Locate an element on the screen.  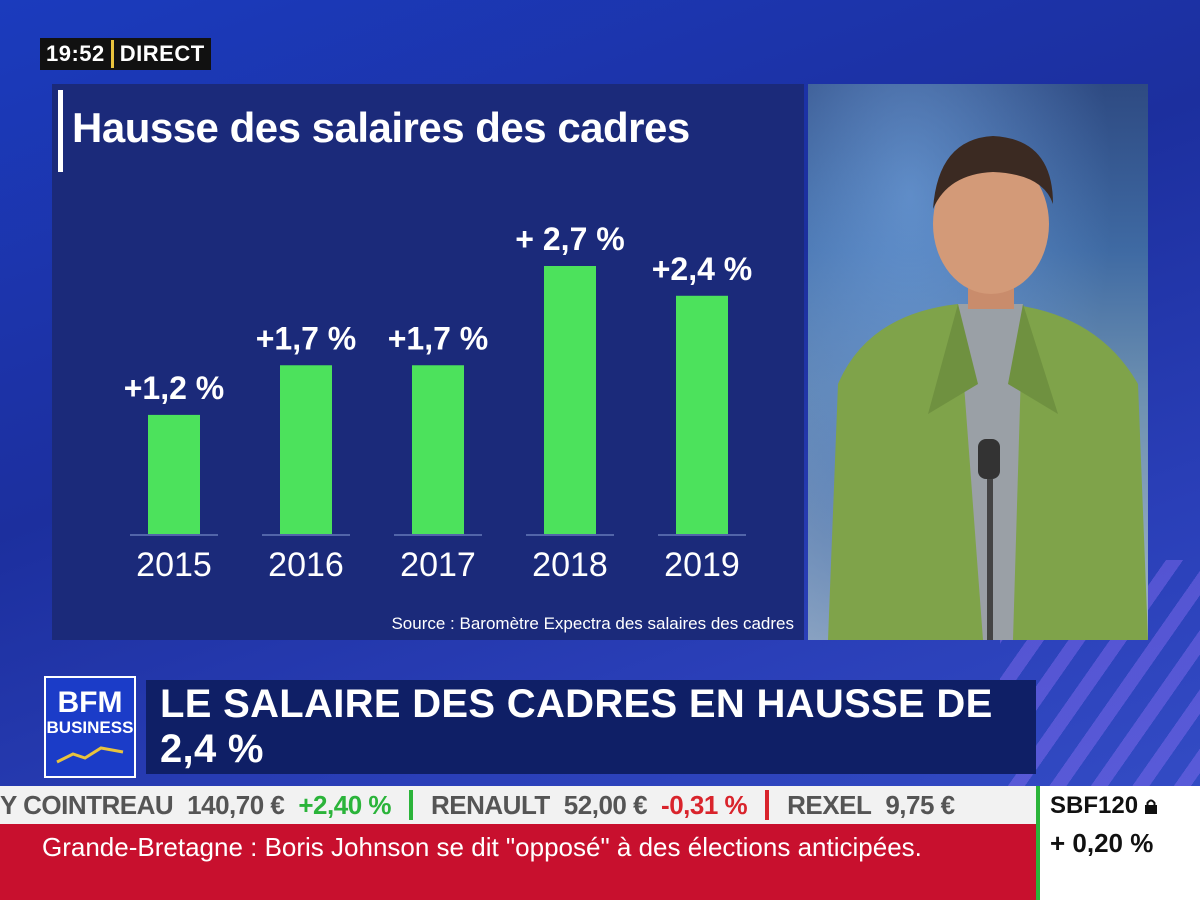
bar-2016 is located at coordinates (306, 449).